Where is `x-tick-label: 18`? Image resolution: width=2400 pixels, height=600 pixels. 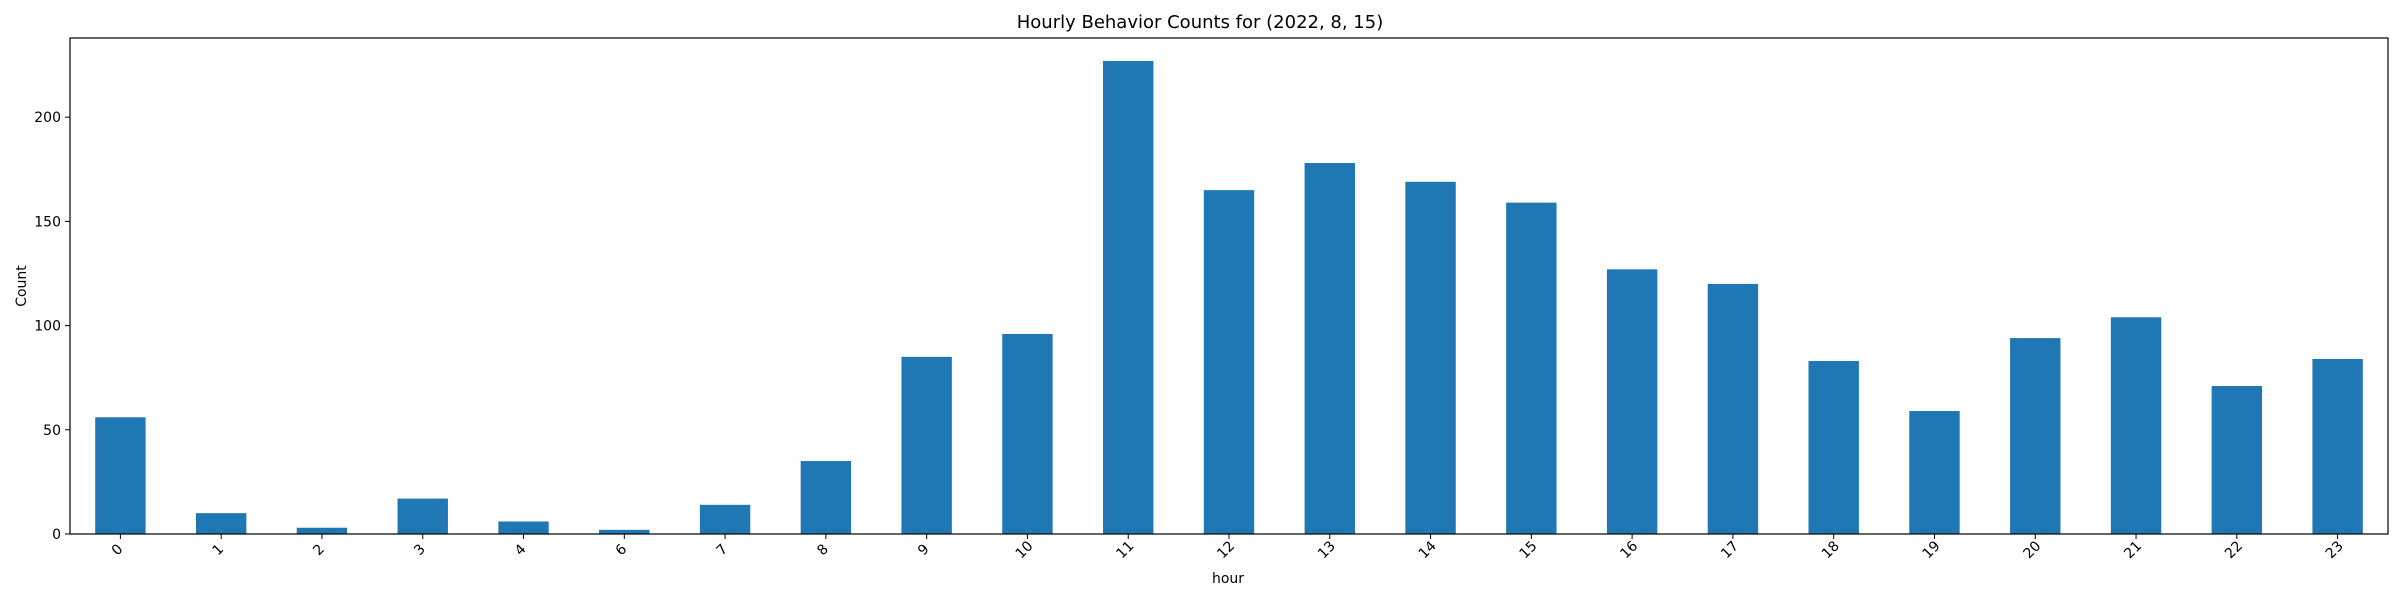 x-tick-label: 18 is located at coordinates (1831, 550).